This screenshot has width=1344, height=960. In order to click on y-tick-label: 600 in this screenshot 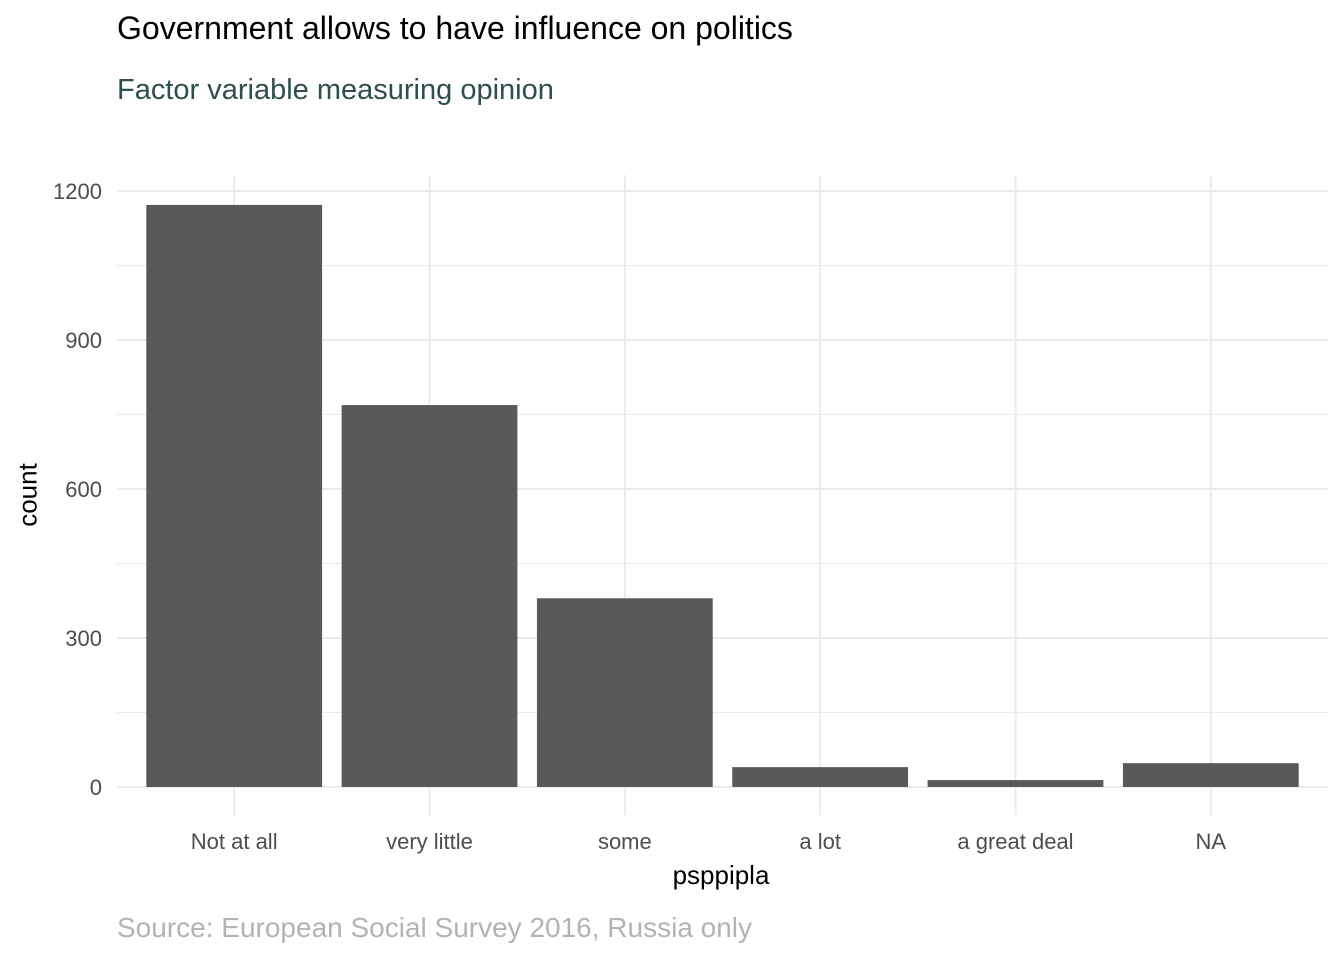, I will do `click(83, 489)`.